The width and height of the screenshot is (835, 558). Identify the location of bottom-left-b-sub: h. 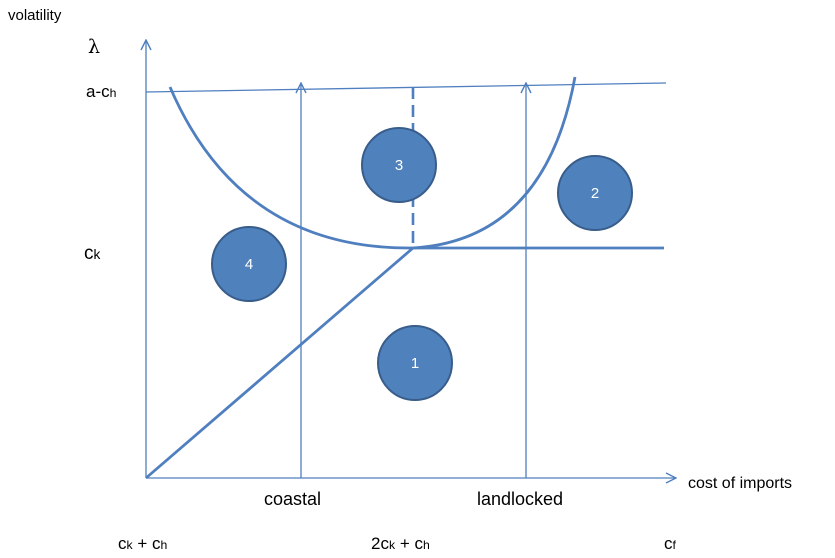
(164, 545).